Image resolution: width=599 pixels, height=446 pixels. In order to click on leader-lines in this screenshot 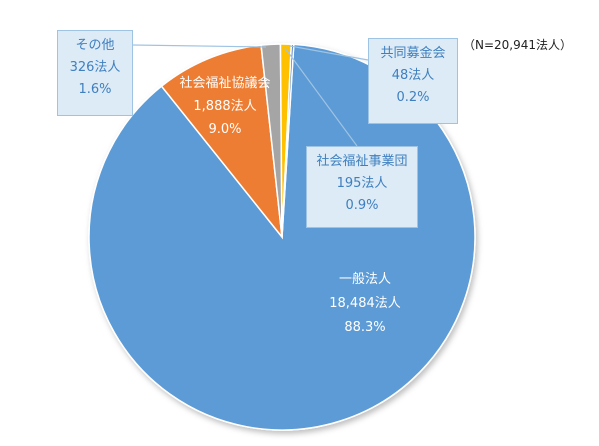, I will do `click(250, 95)`.